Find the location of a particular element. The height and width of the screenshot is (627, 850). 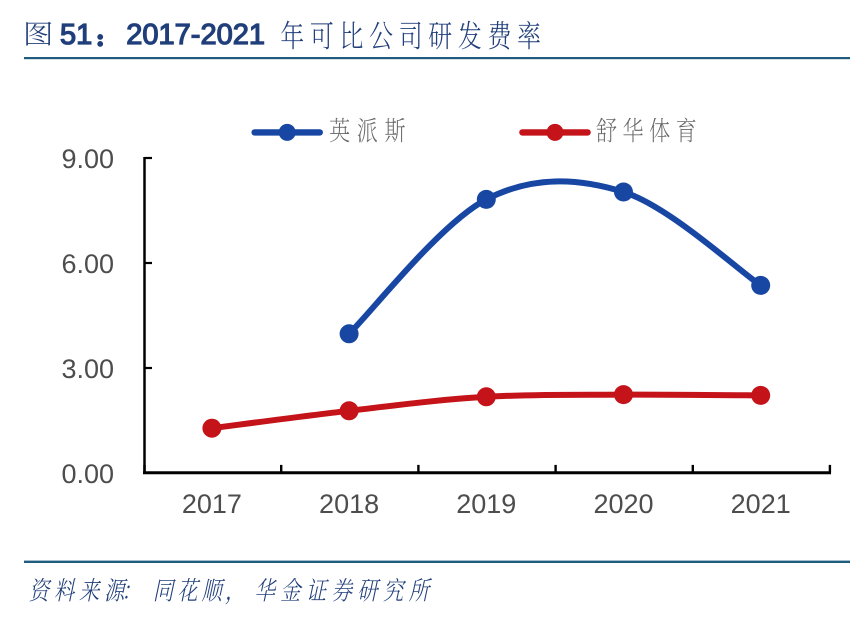

svg-text: 51 is located at coordinates (76, 35).